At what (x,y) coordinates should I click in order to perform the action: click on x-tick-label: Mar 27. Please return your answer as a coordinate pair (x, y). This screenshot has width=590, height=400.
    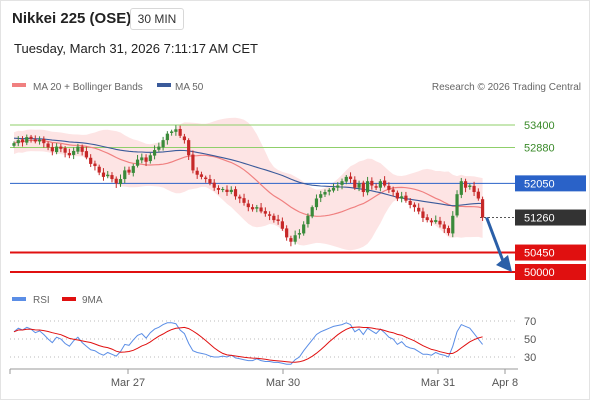
    Looking at the image, I should click on (128, 383).